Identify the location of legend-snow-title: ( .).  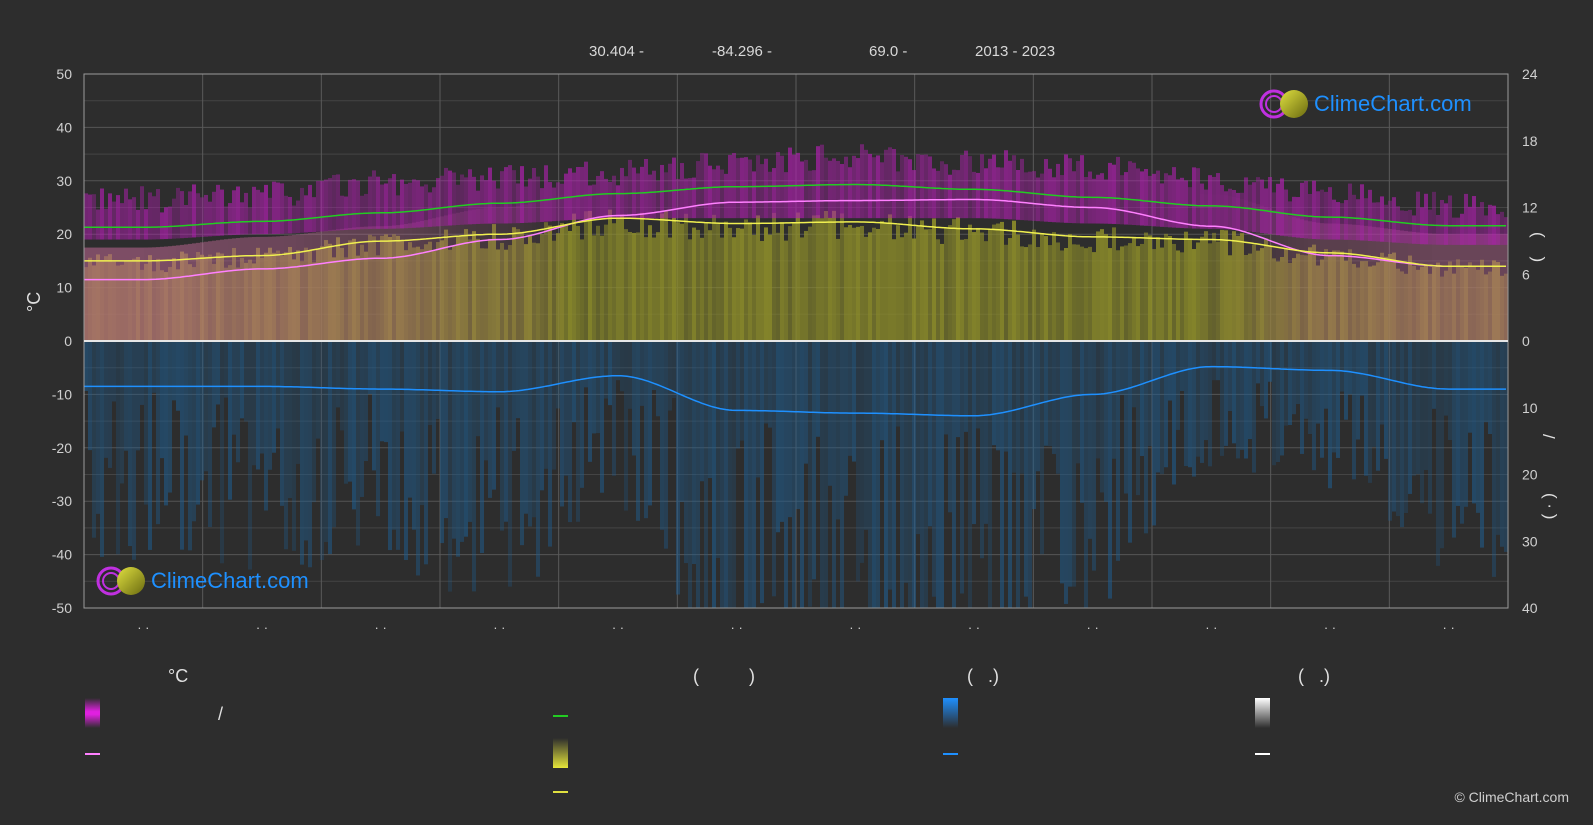
(1314, 676).